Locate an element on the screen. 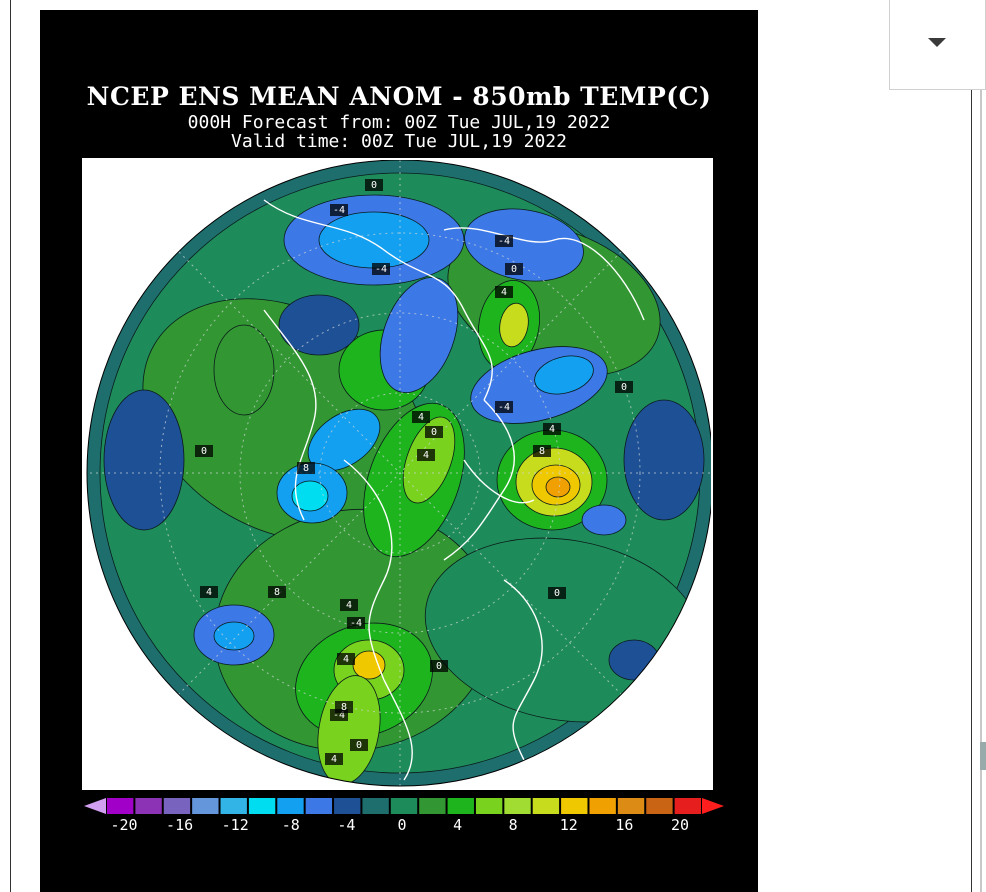 This screenshot has width=986, height=892. chevron-down-icon is located at coordinates (937, 42).